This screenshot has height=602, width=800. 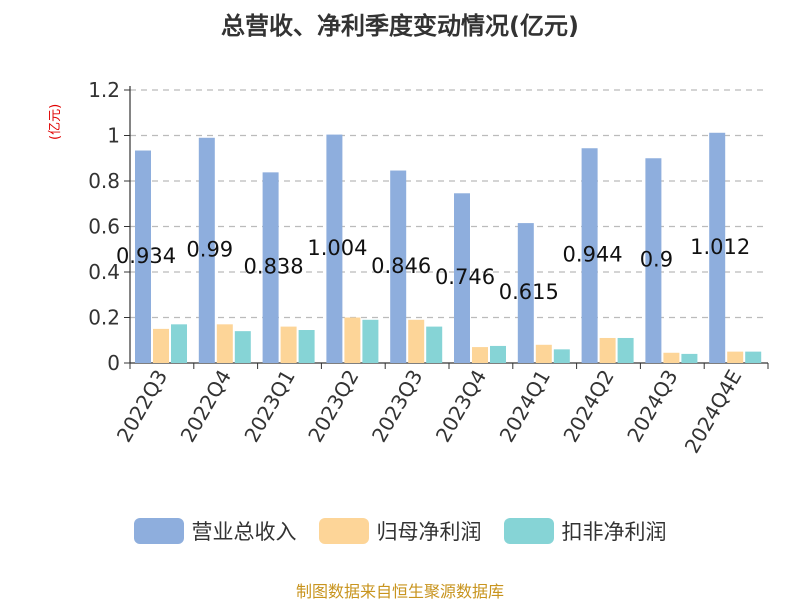 I want to click on legend-swatch-deducted-profit, so click(x=528, y=531).